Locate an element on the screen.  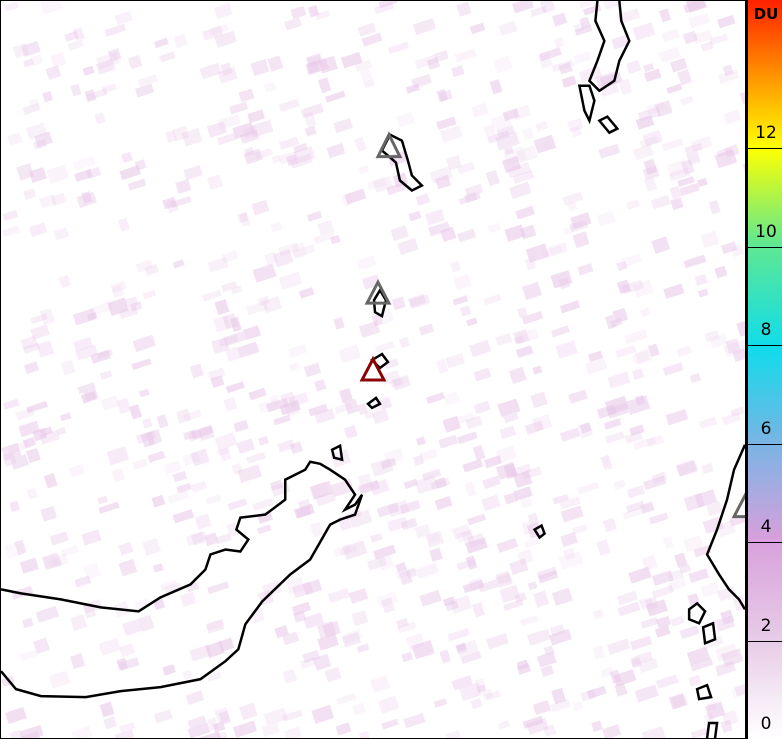
colorbar-tick is located at coordinates (765, 444).